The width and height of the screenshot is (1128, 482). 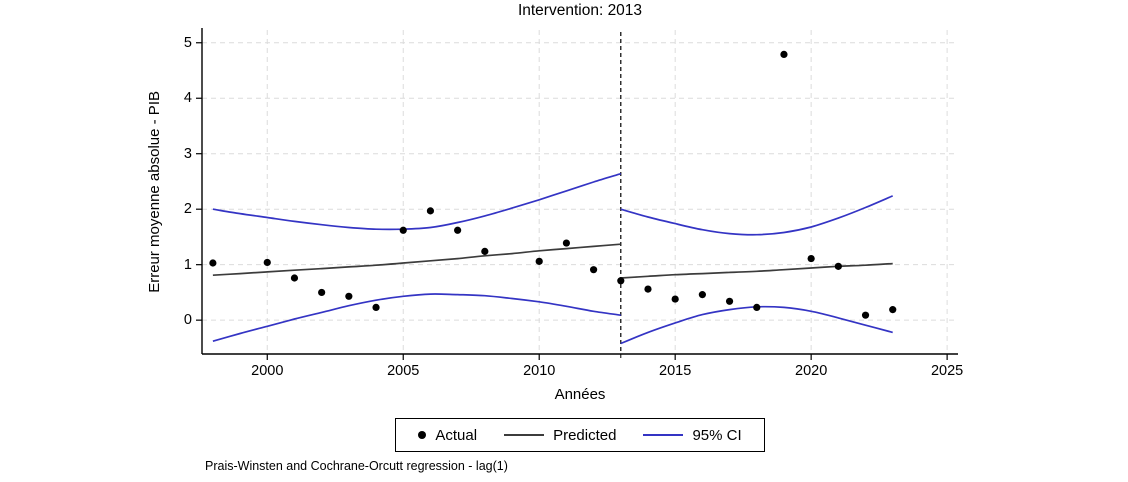 I want to click on y-tick-label: 4, so click(x=187, y=98).